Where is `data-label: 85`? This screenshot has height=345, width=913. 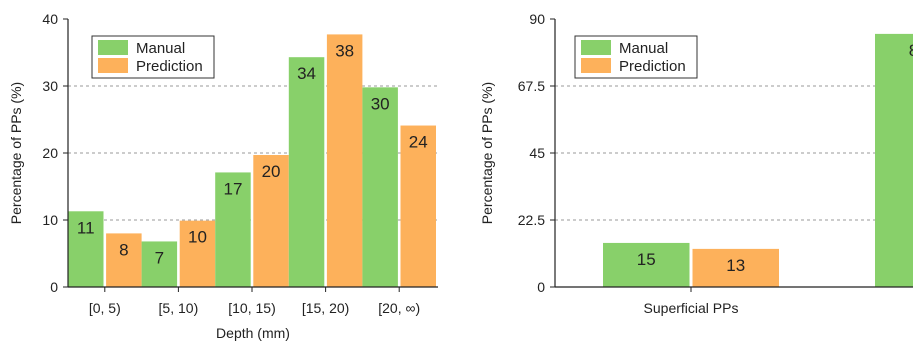 data-label: 85 is located at coordinates (911, 50).